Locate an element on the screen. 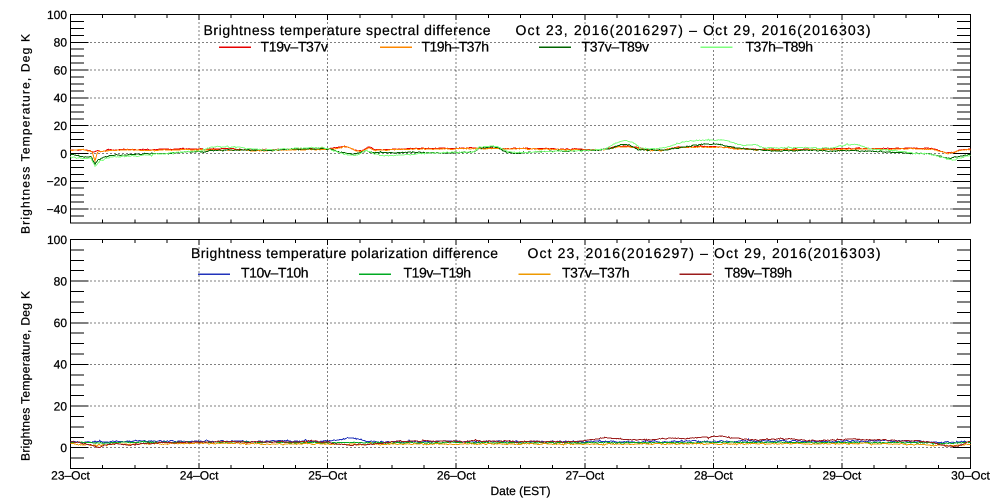  svg-text: Date (EST) is located at coordinates (520, 491).